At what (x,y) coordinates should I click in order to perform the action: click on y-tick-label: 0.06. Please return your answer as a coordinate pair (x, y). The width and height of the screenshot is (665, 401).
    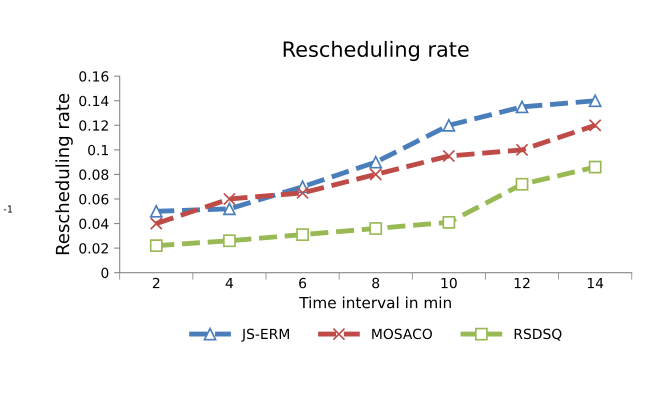
    Looking at the image, I should click on (93, 199).